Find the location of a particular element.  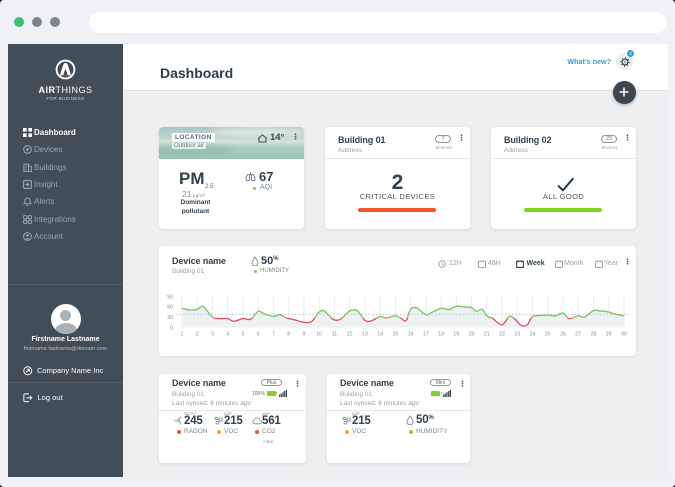

svg-text: 5 is located at coordinates (243, 335).